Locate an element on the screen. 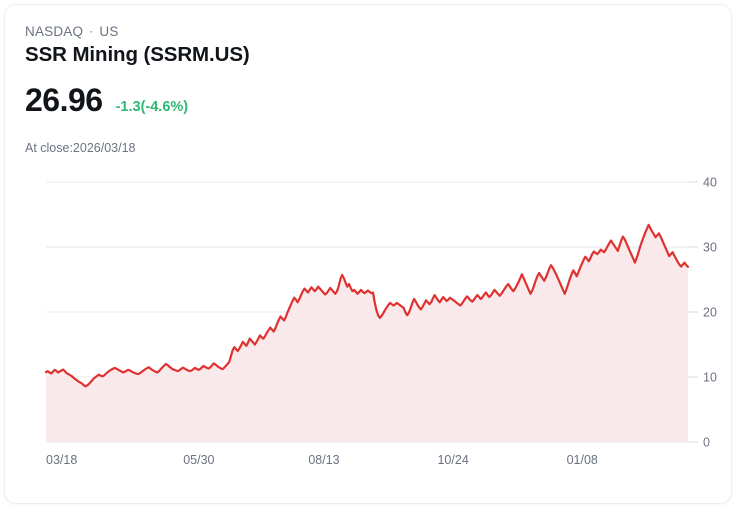 This screenshot has height=508, width=736. y-tick-label: 20 is located at coordinates (710, 313).